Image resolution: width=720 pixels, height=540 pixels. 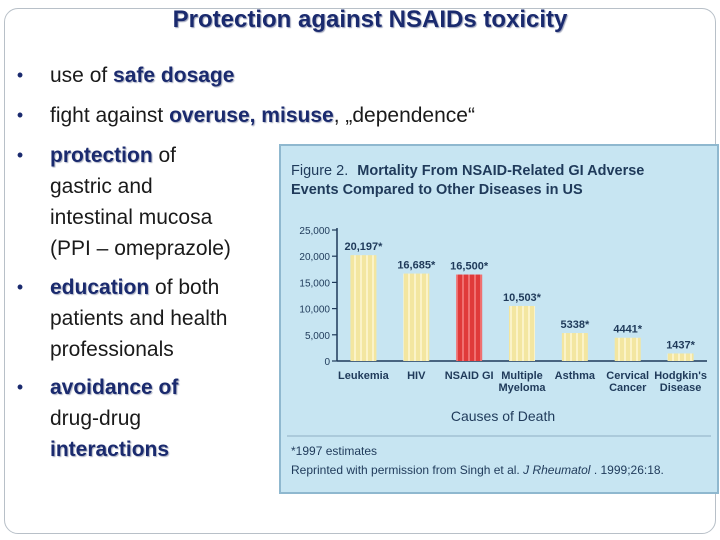 I want to click on x-tick-label: Leukemia, so click(x=364, y=376).